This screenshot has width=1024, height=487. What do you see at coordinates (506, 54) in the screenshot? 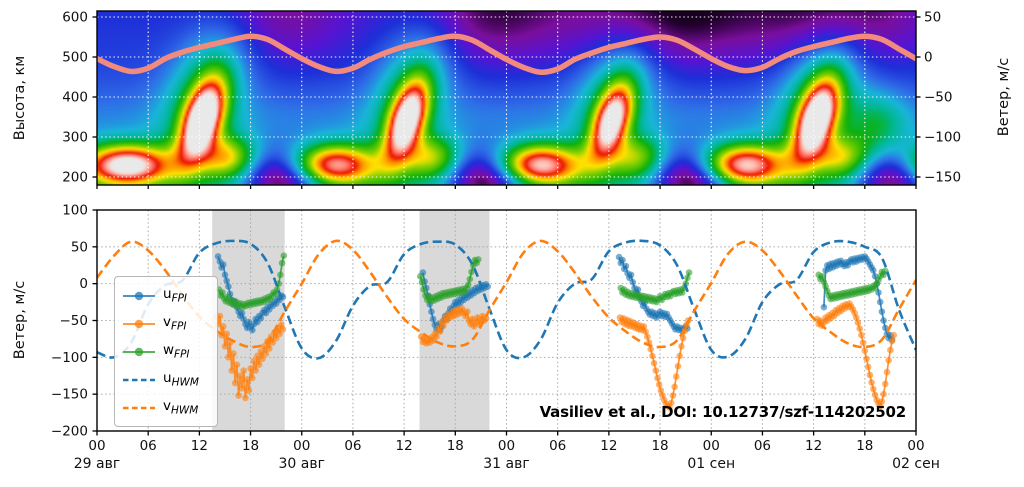
I see `wind-overlay-line` at bounding box center [506, 54].